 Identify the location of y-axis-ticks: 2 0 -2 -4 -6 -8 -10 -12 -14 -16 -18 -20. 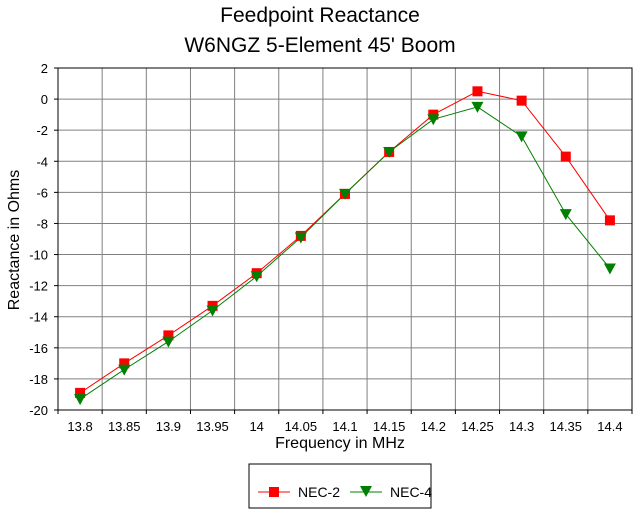
(43, 239).